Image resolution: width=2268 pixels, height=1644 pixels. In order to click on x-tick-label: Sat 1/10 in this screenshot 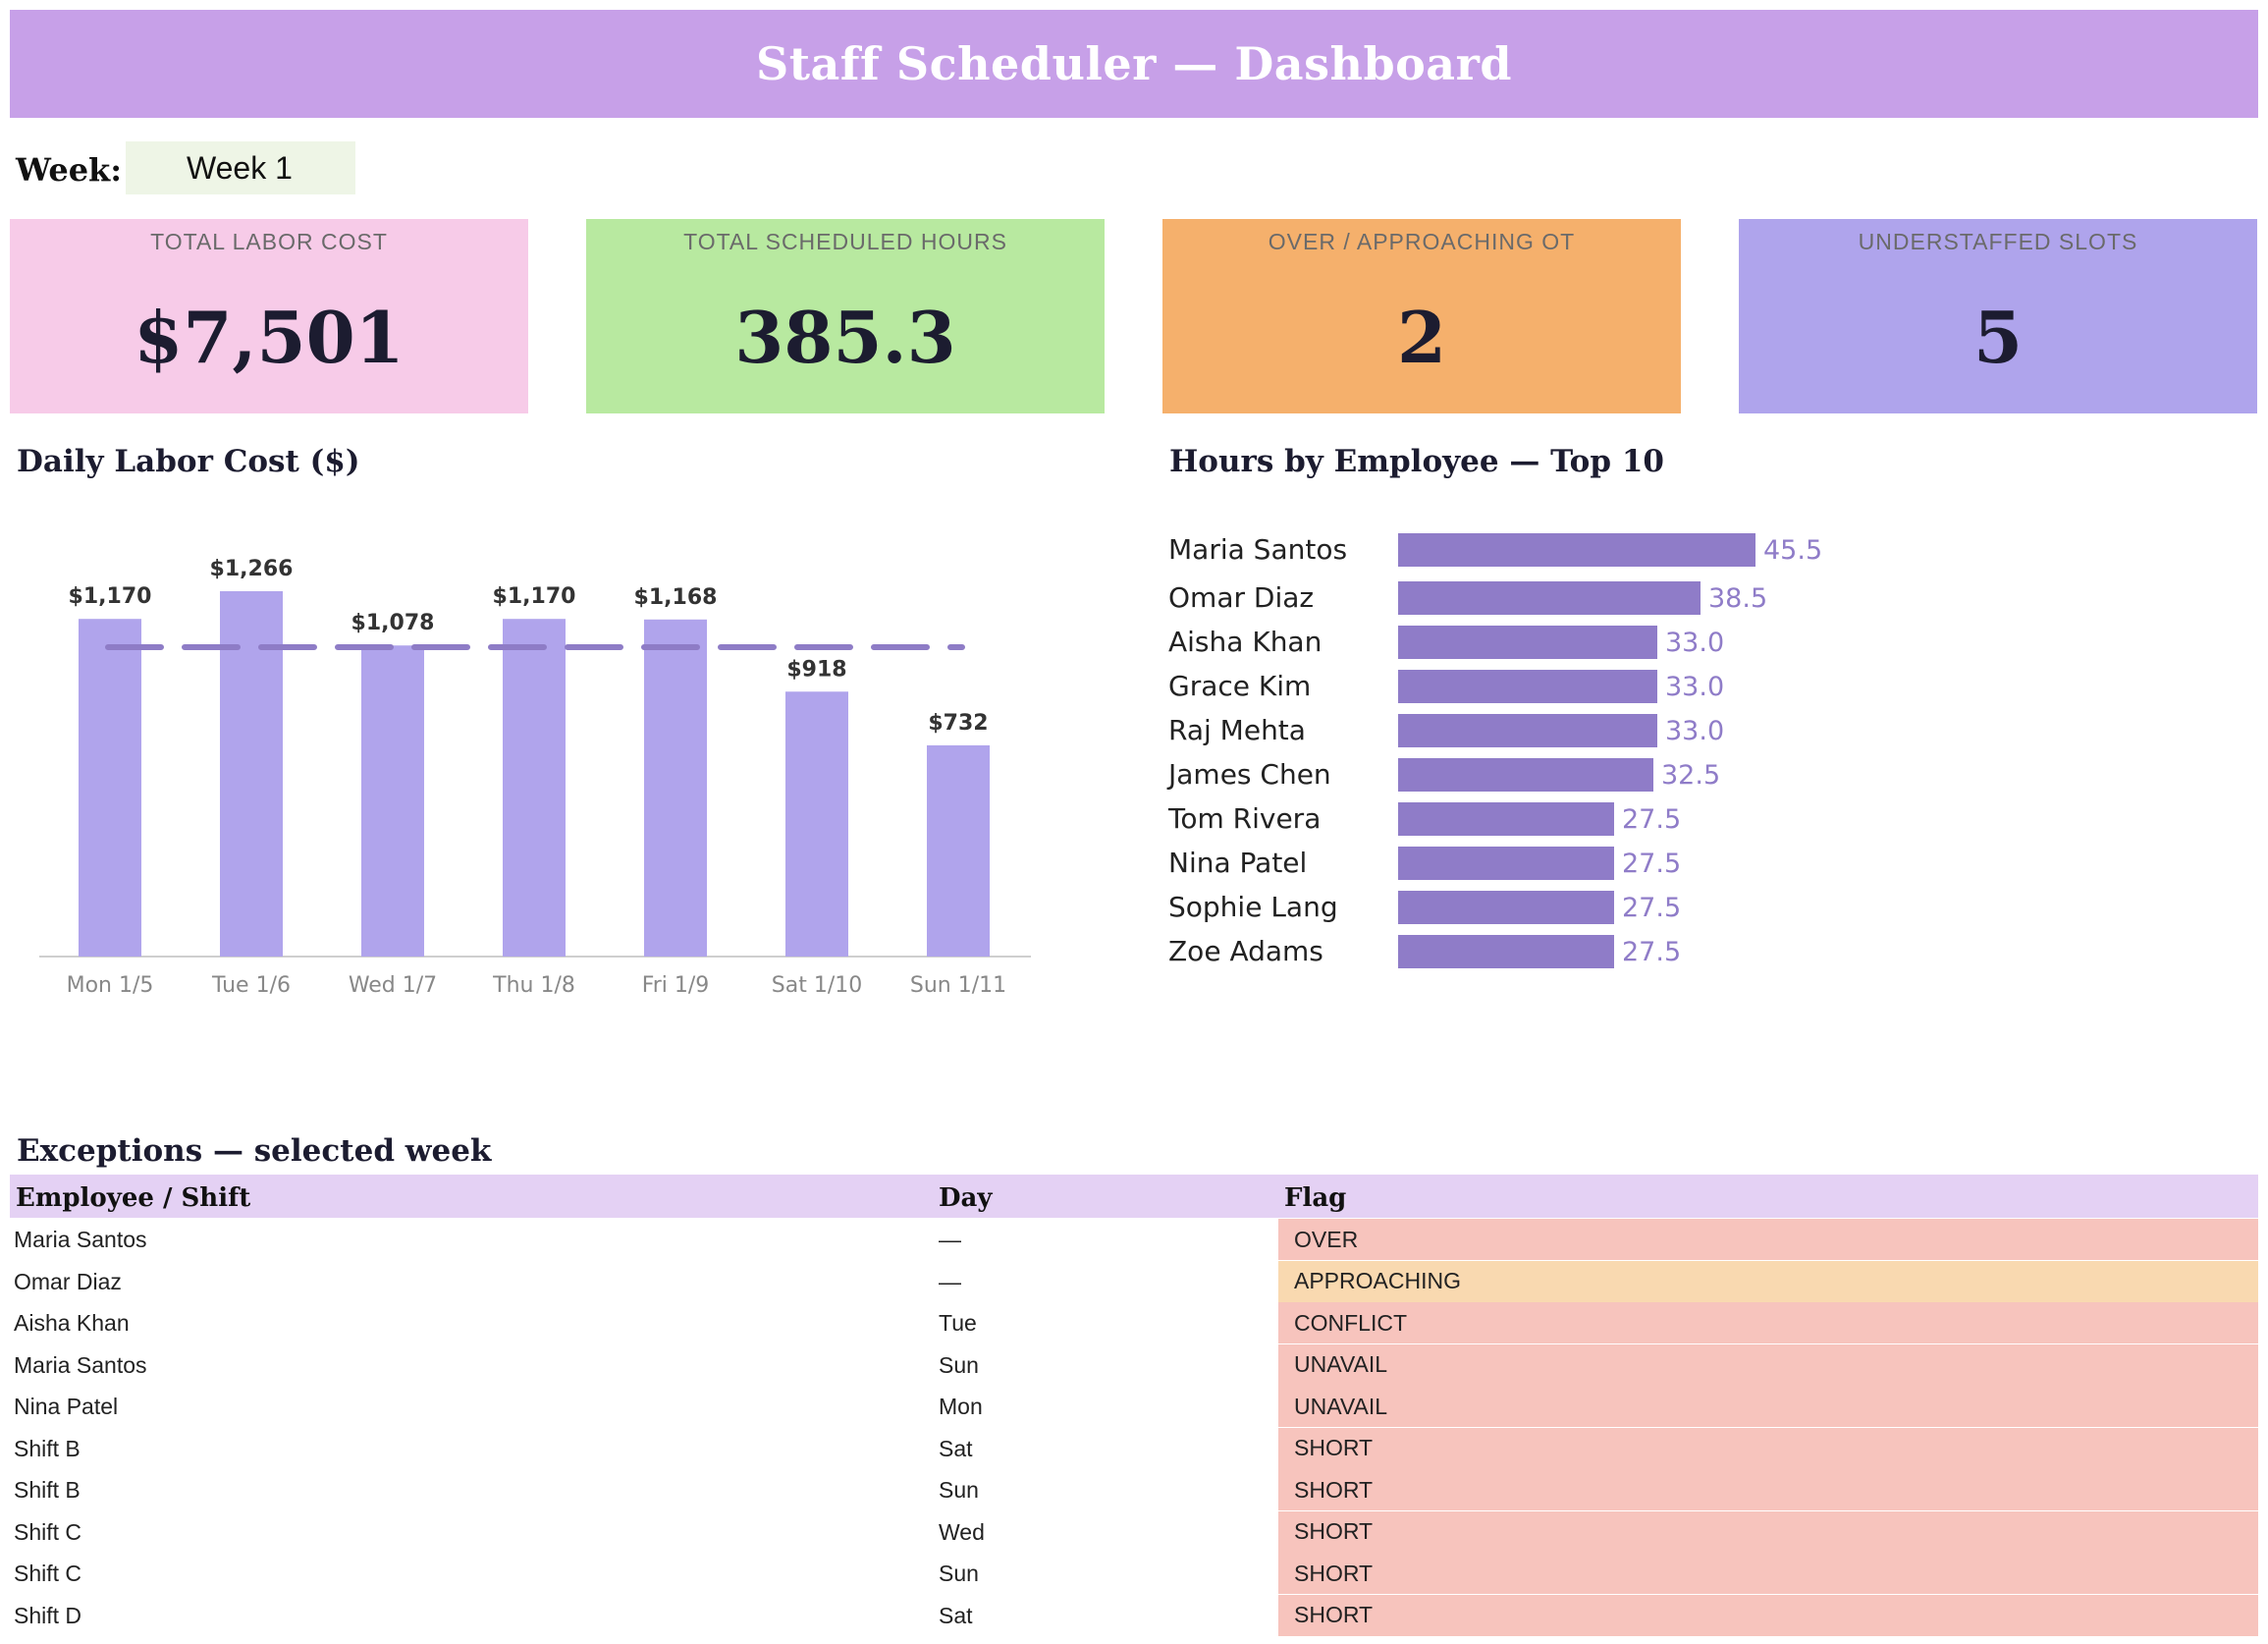, I will do `click(817, 985)`.